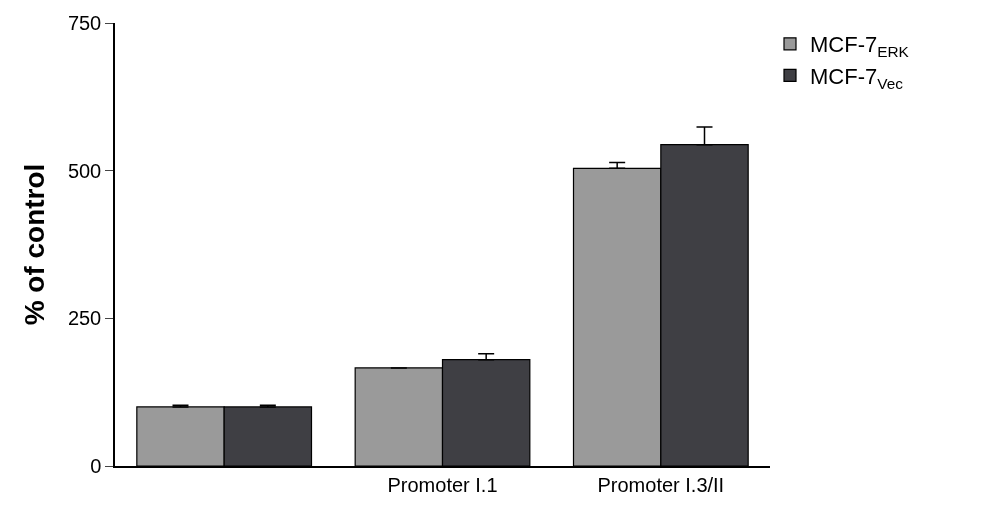 This screenshot has height=516, width=1005. I want to click on y-tick-label: 750, so click(84, 23).